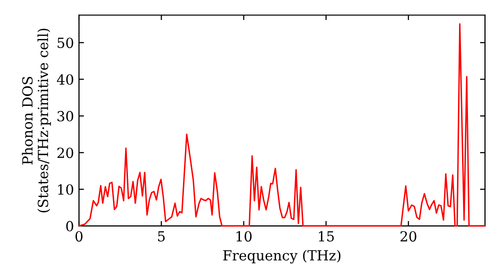 The width and height of the screenshot is (500, 280). I want to click on y-tick-label: 30, so click(66, 116).